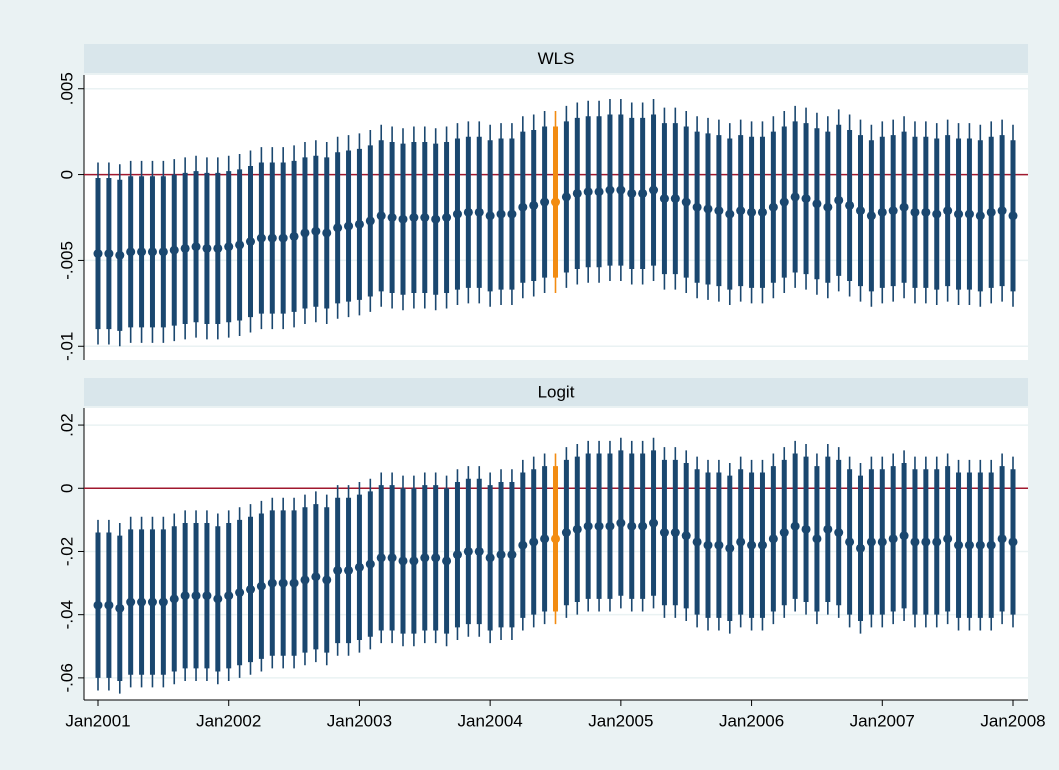 The width and height of the screenshot is (1059, 770). Describe the element at coordinates (97, 720) in the screenshot. I see `x-tick-label: Jan2001` at that location.